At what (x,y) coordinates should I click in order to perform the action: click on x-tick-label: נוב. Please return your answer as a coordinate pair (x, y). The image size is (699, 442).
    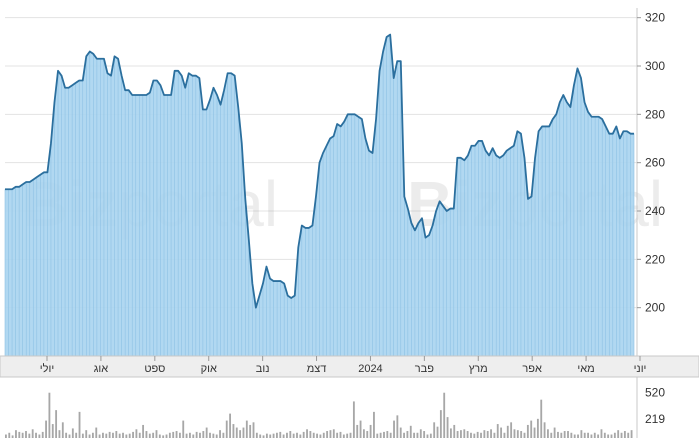
    Looking at the image, I should click on (263, 369).